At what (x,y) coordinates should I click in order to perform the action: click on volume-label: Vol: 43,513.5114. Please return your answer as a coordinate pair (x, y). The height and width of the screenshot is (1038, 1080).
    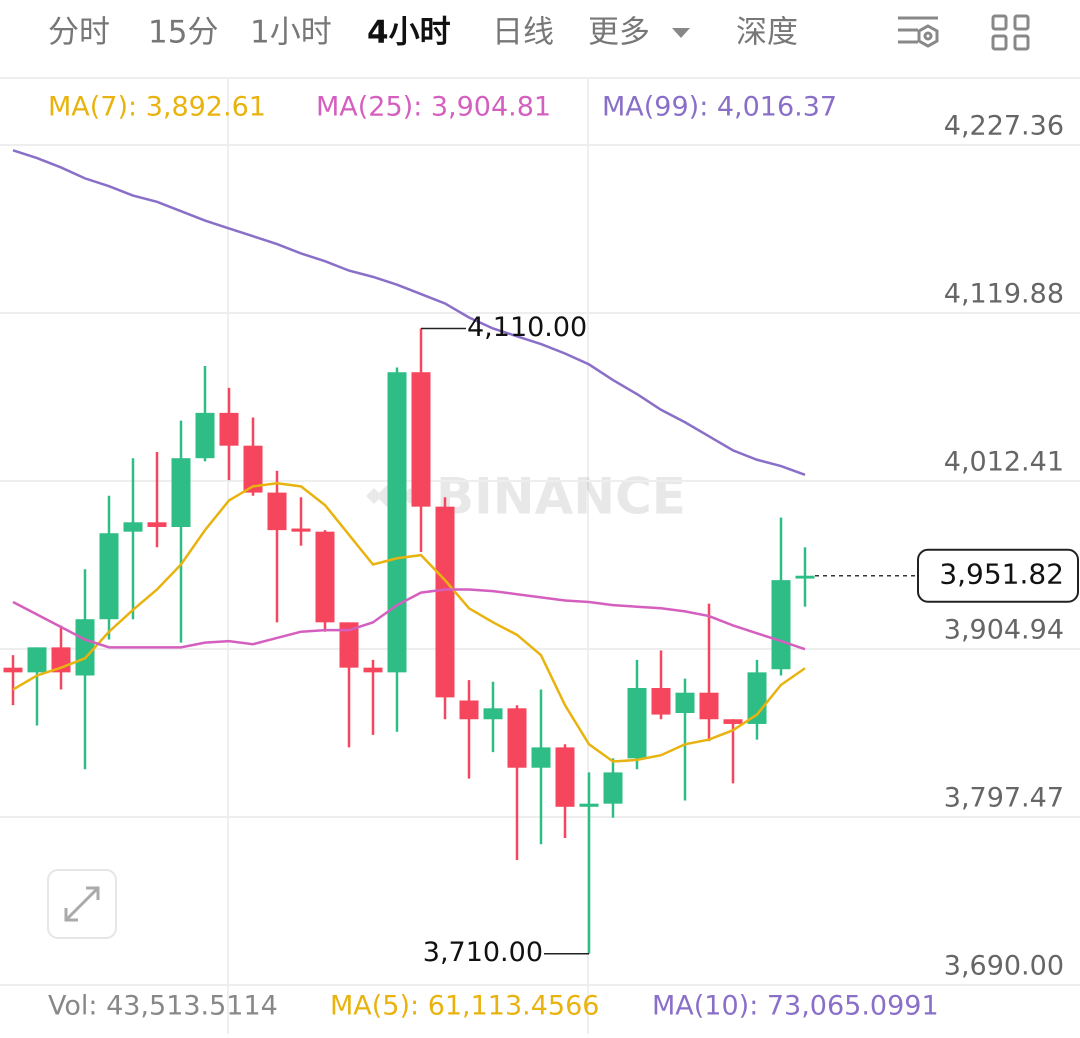
    Looking at the image, I should click on (163, 1006).